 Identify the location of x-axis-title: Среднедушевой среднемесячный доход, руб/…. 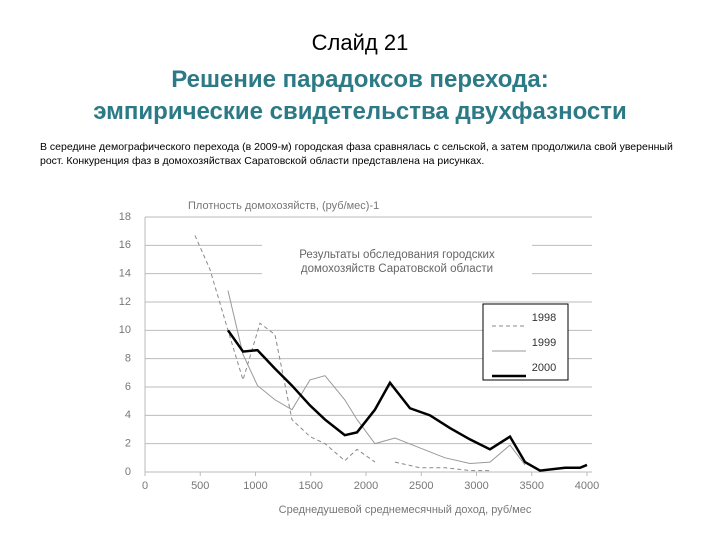
(405, 510).